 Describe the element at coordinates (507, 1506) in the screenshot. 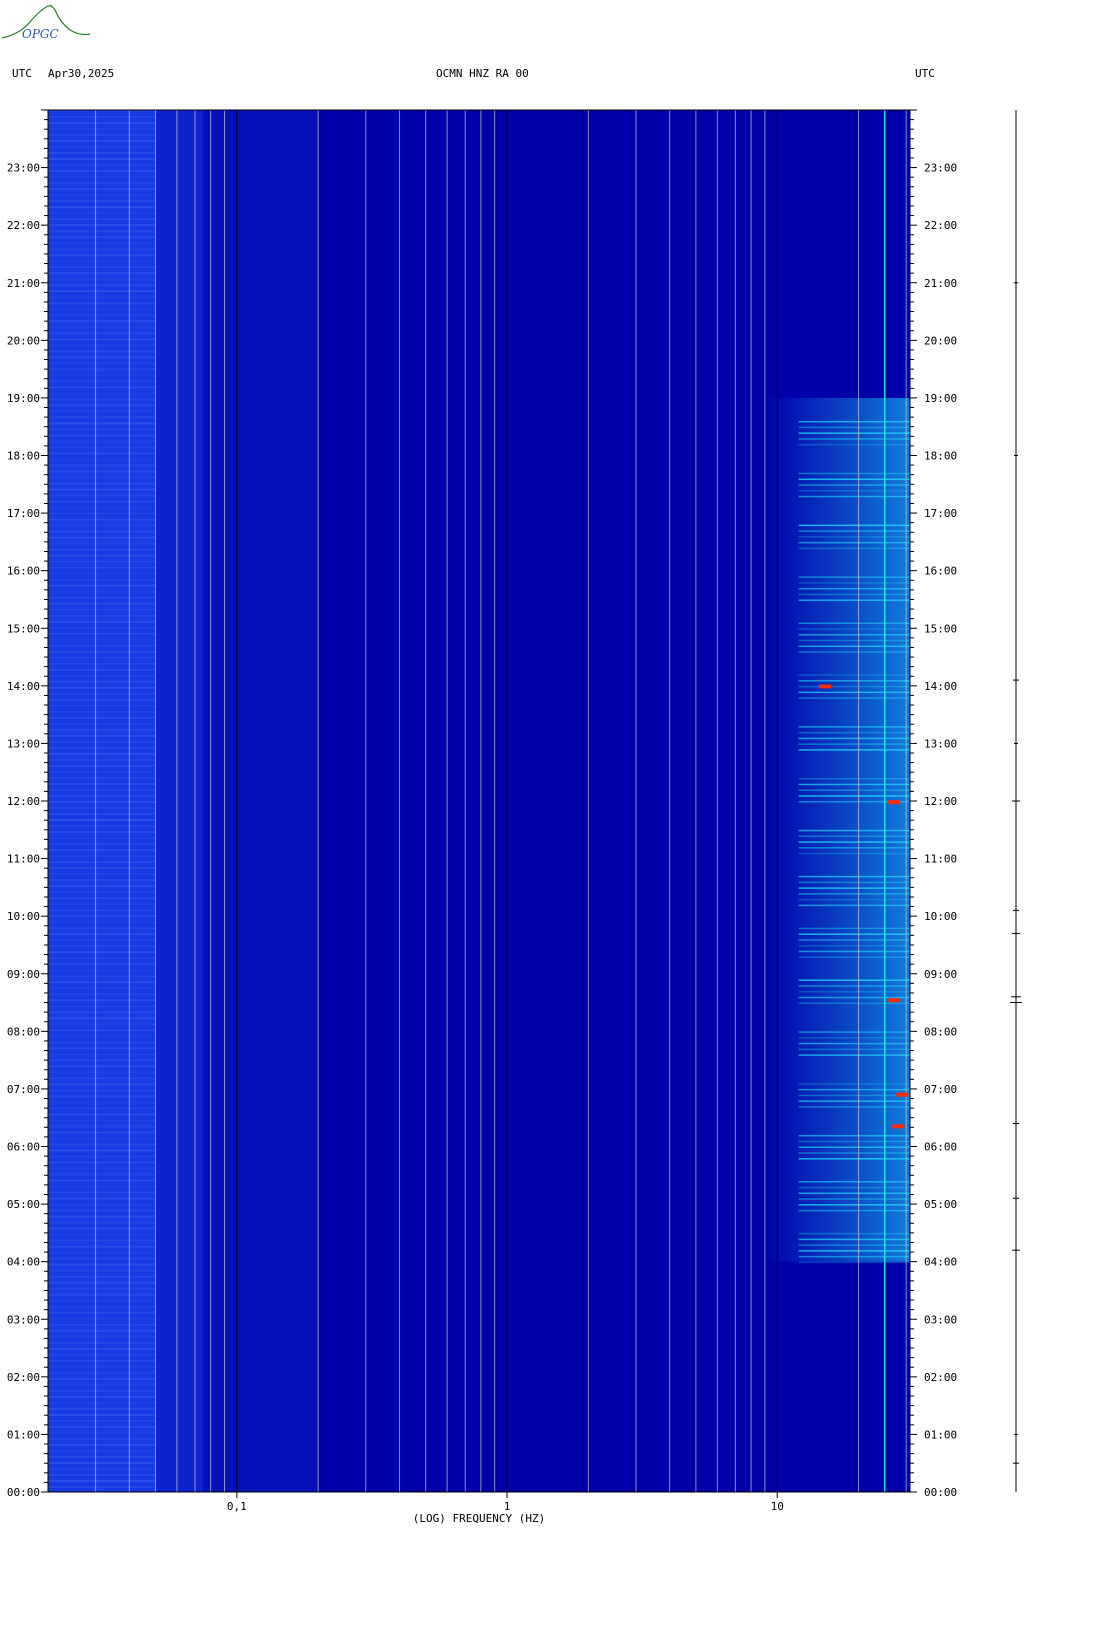

I see `x-tick-label: 1` at that location.